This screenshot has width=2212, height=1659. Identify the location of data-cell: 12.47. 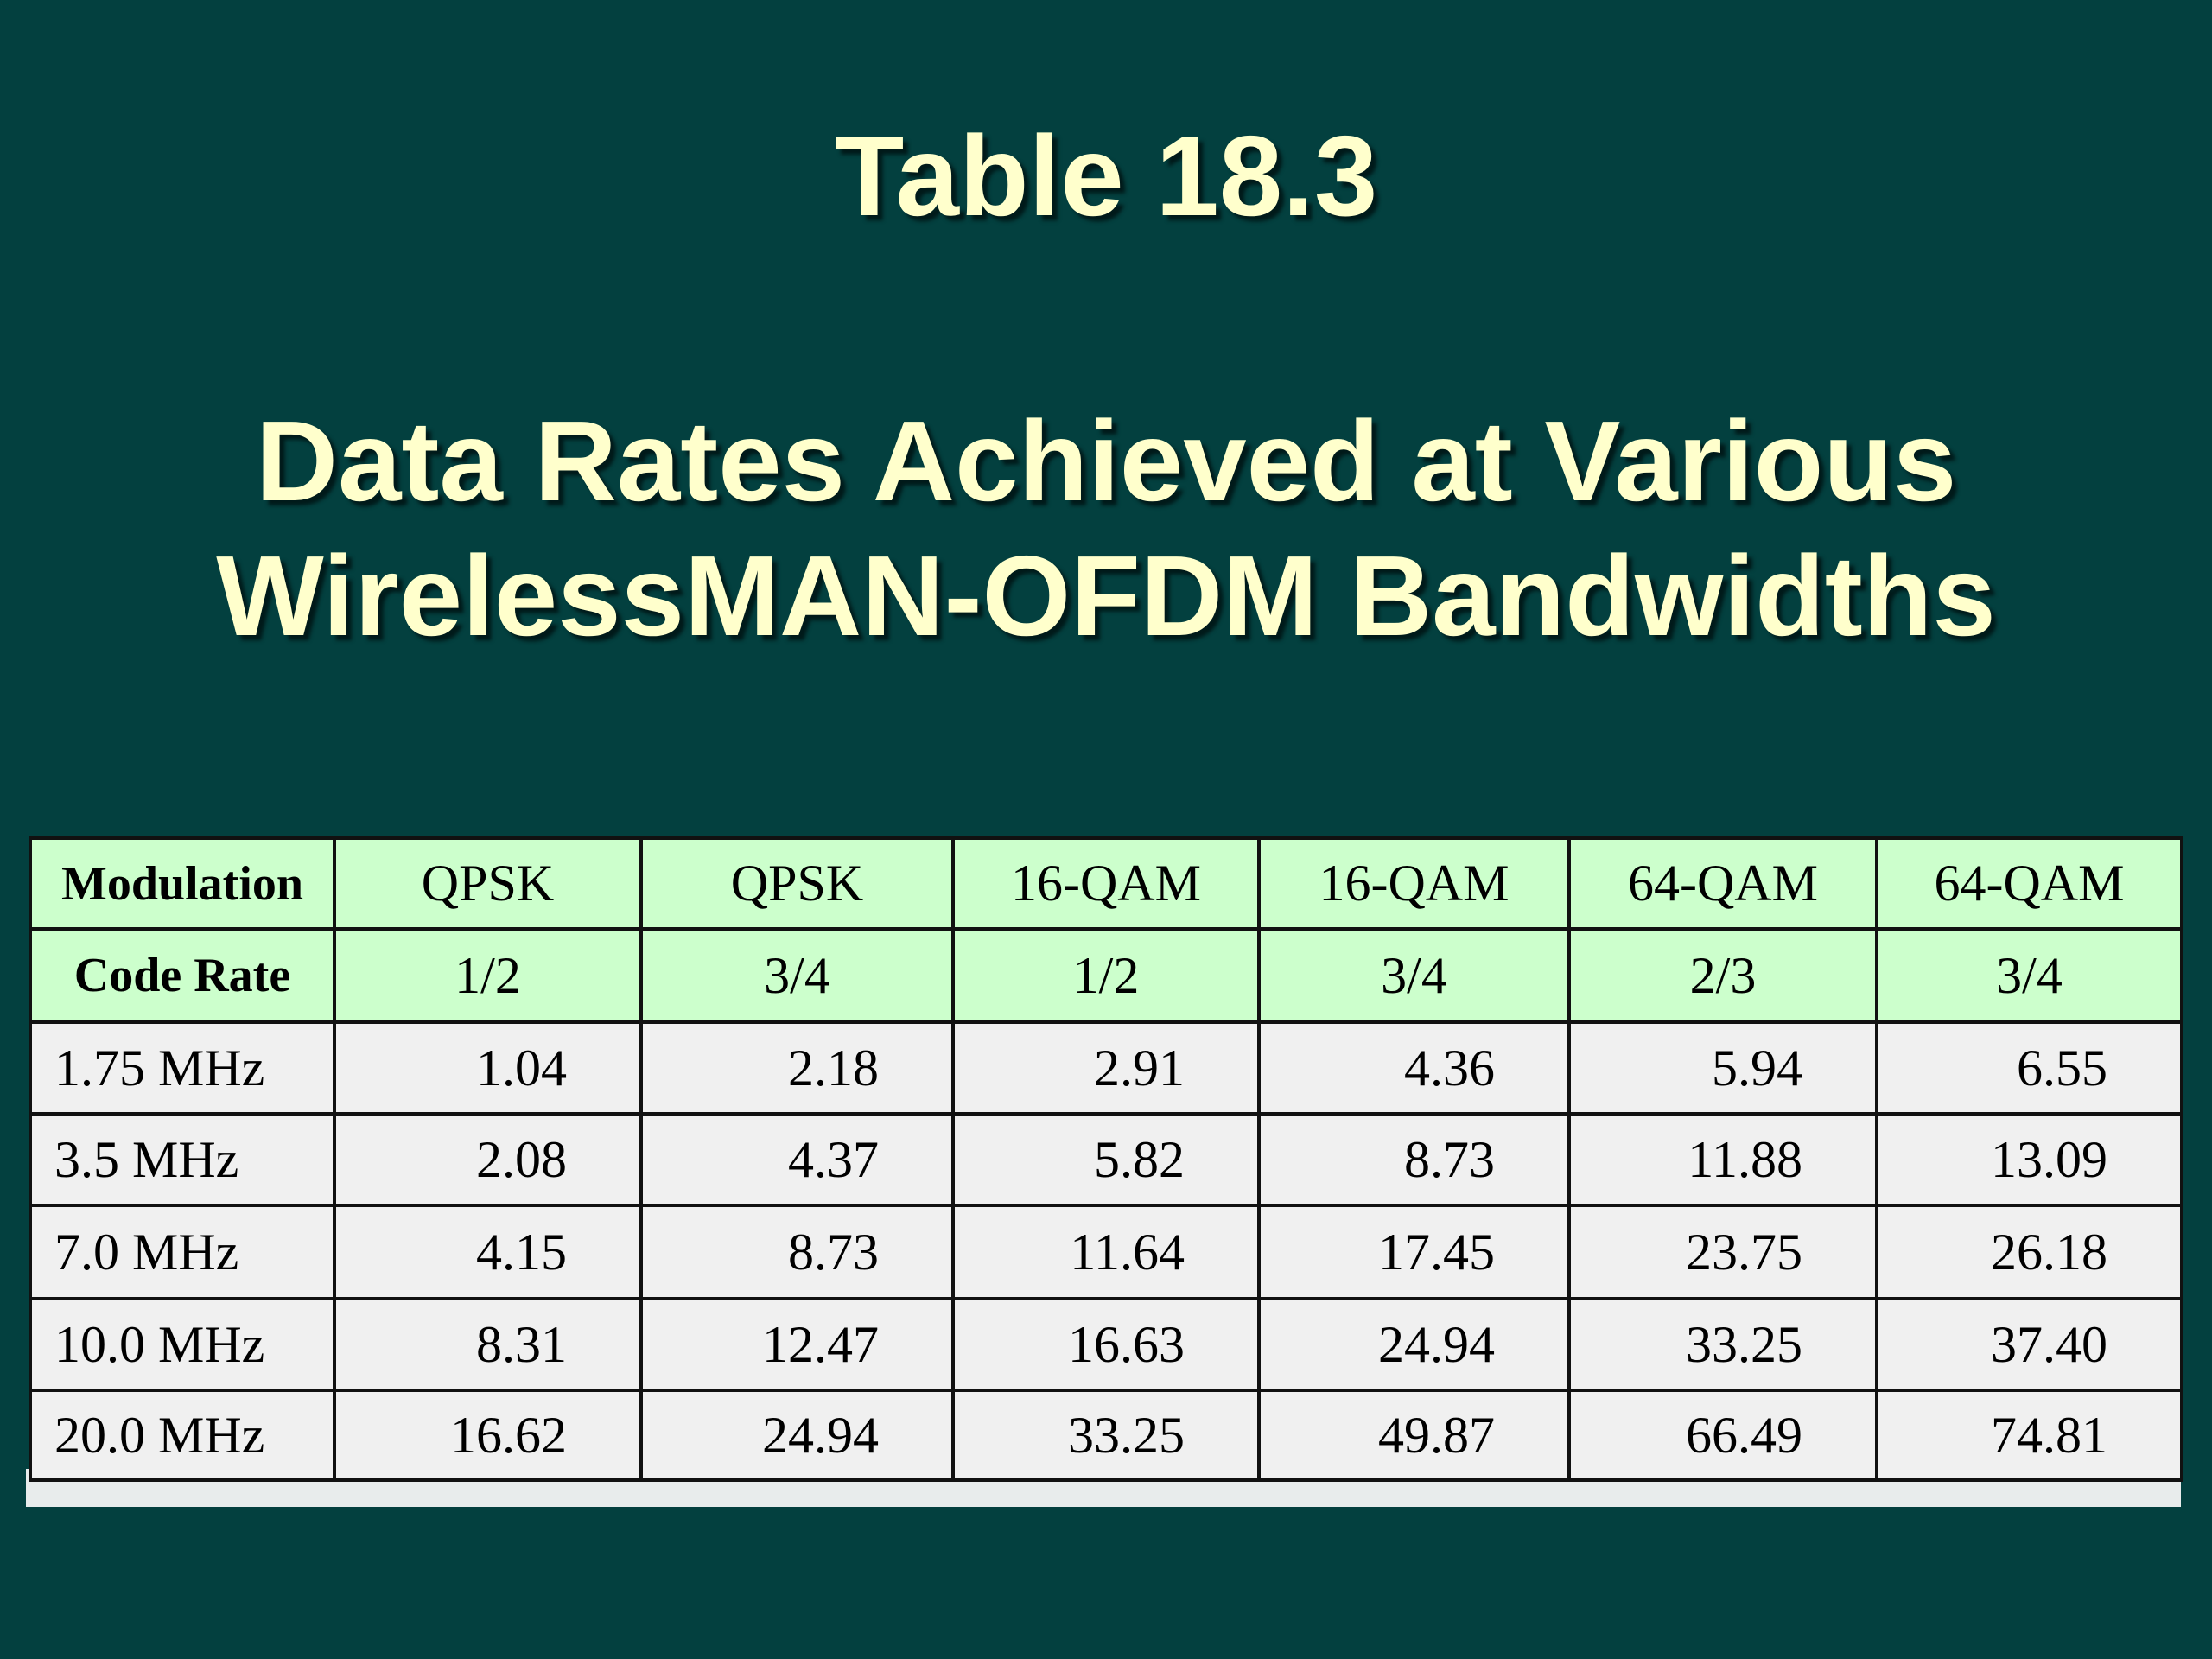
(797, 1344).